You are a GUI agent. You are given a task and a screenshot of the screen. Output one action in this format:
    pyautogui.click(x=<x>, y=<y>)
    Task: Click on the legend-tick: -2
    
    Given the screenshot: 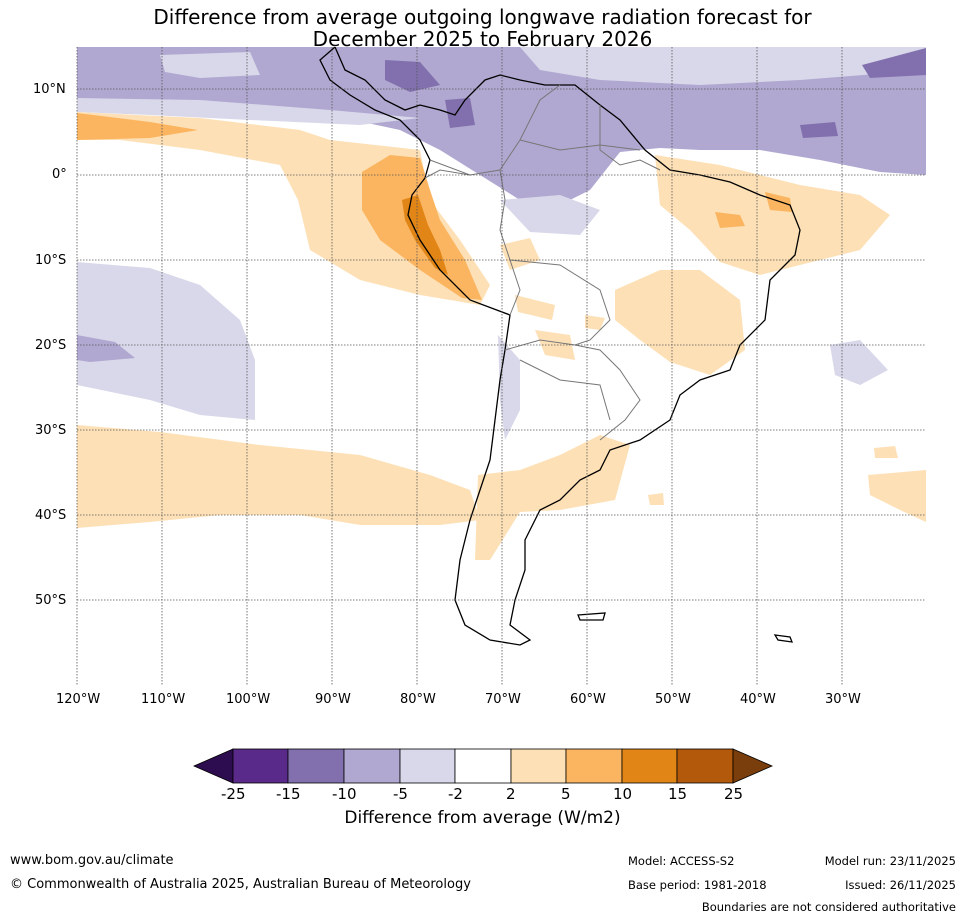 What is the action you would take?
    pyautogui.click(x=455, y=794)
    